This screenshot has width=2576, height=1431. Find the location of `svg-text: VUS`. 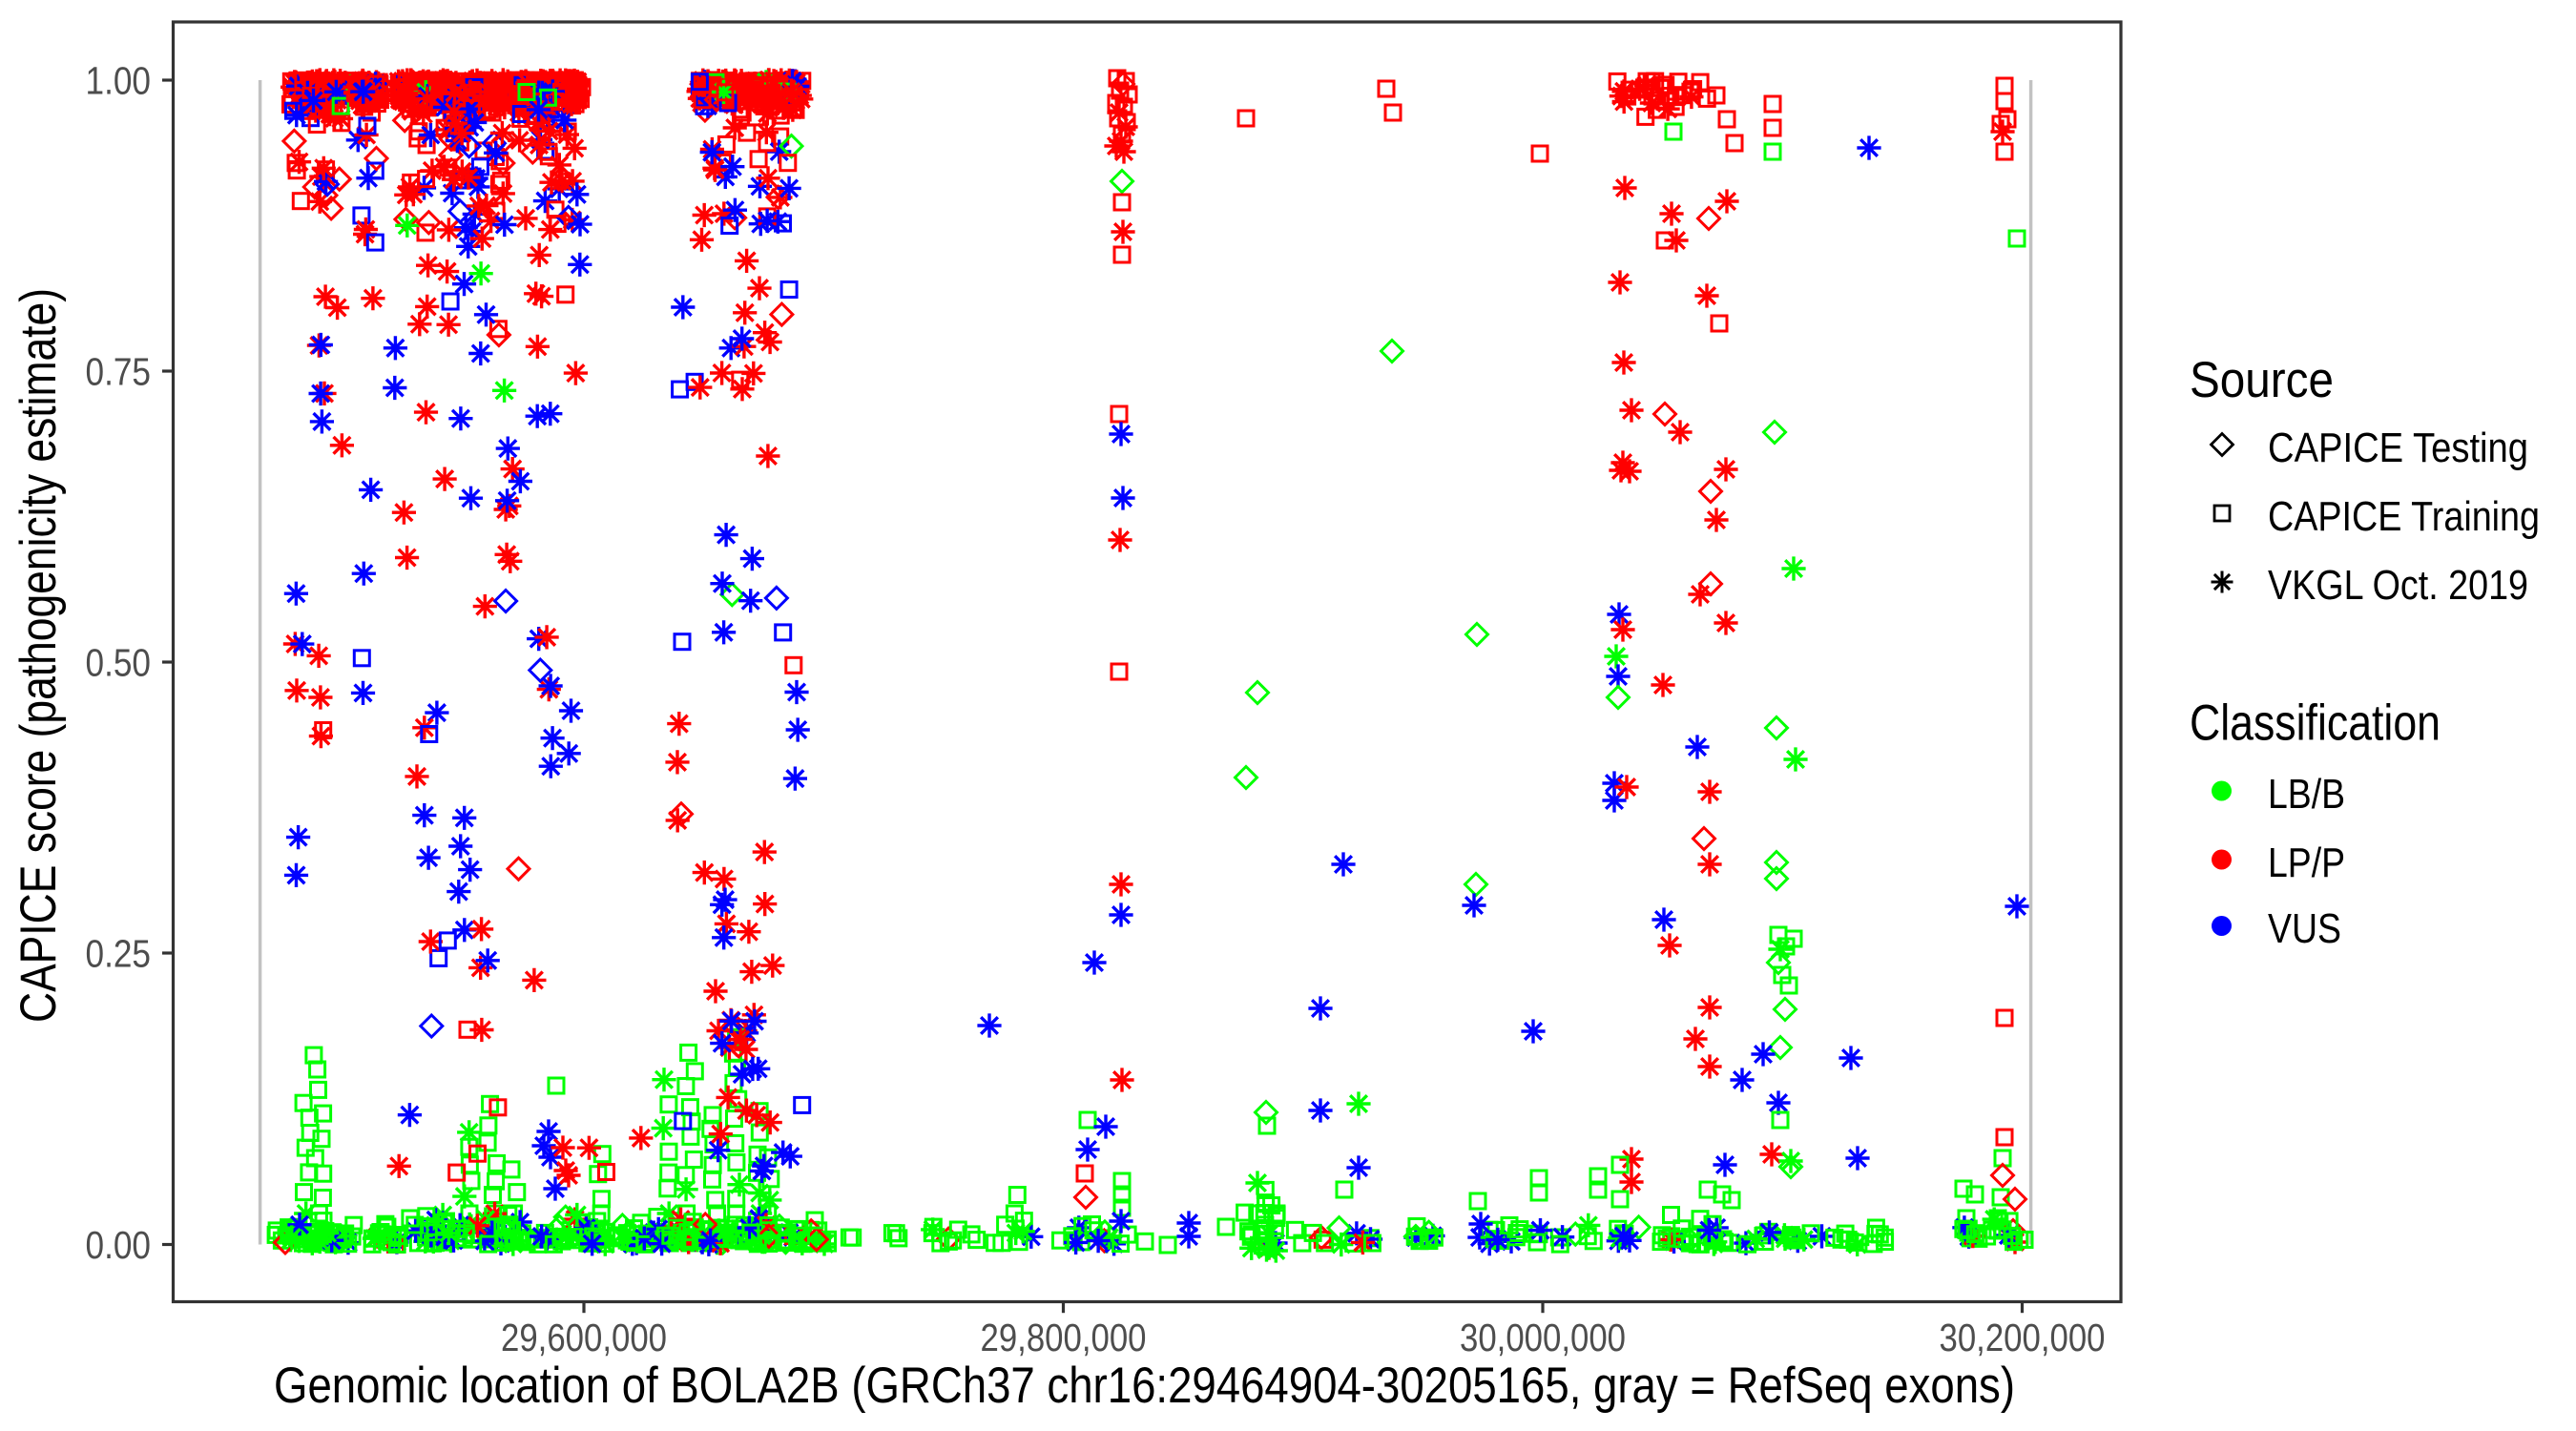

svg-text: VUS is located at coordinates (2304, 928).